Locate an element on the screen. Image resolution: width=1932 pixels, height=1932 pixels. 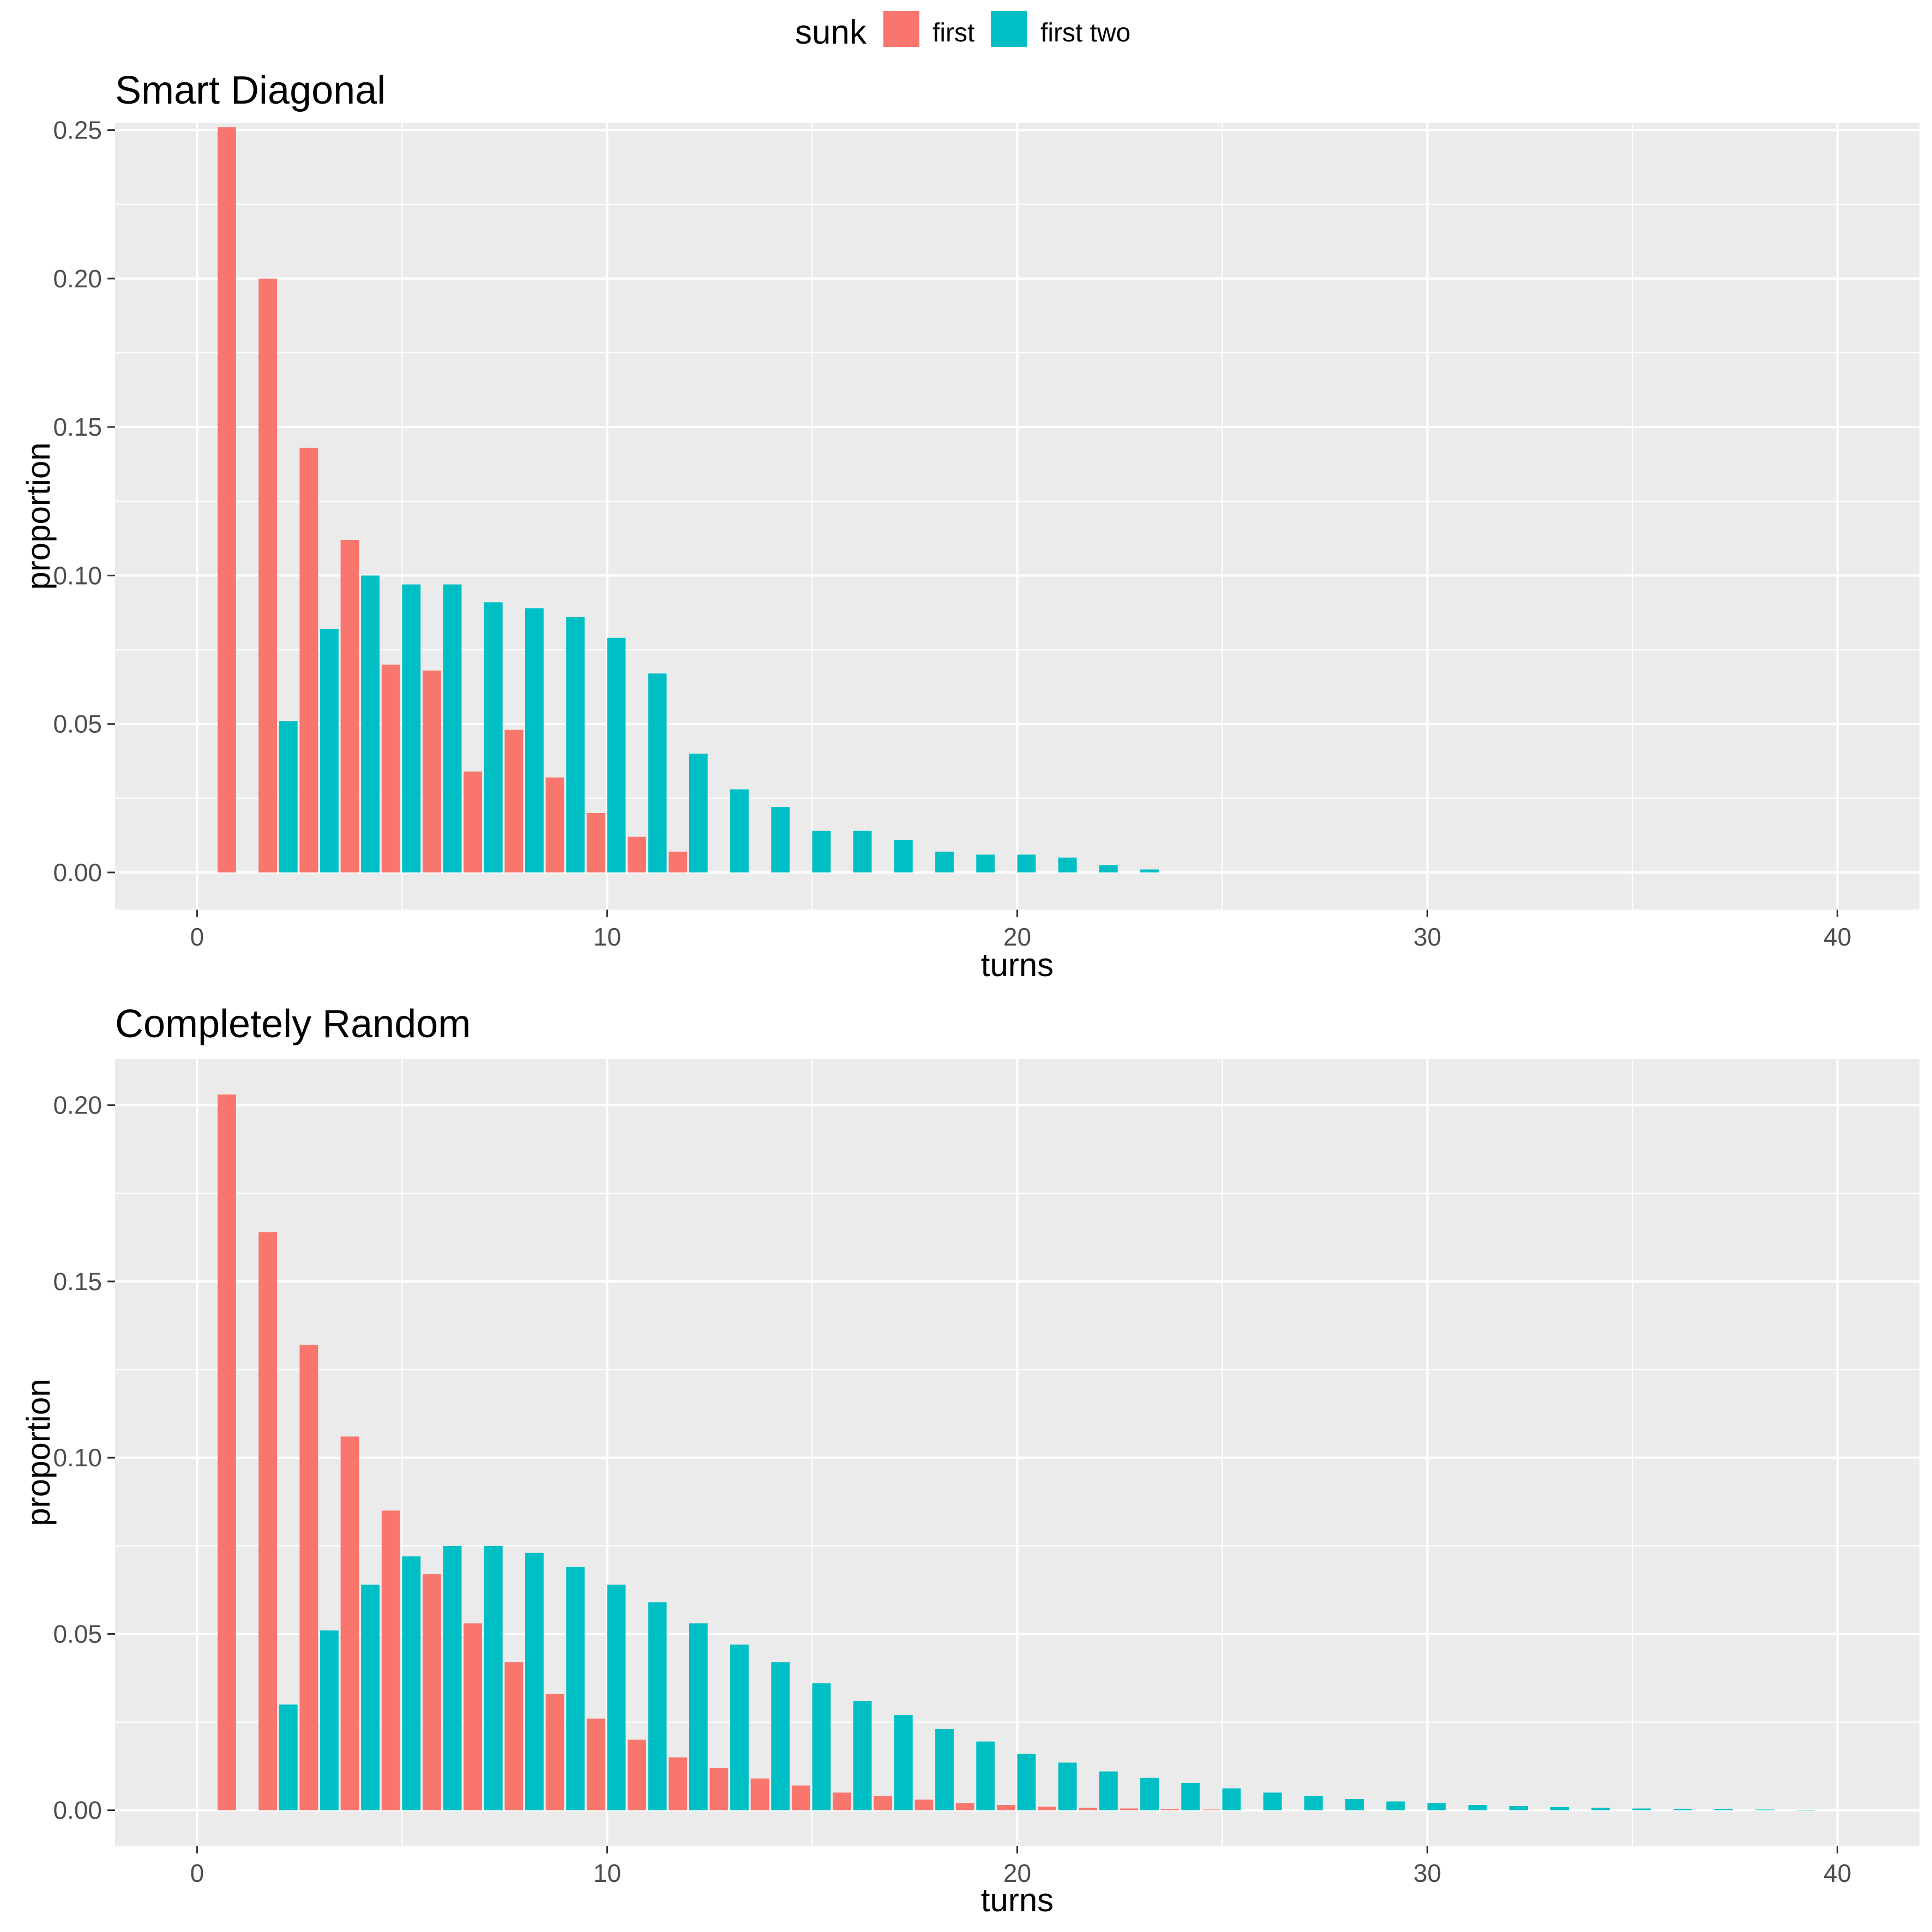
legend: sunk first first two is located at coordinates (962, 31).